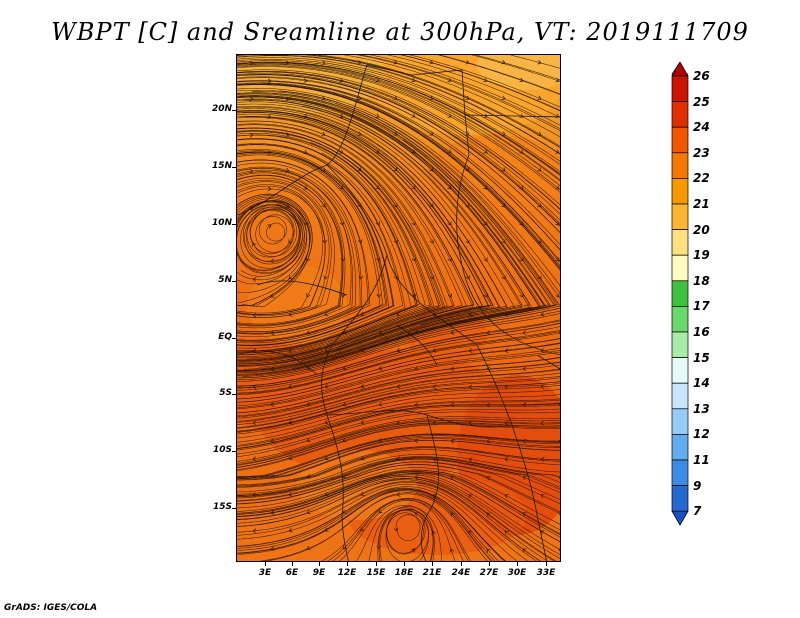 The image size is (800, 618). I want to click on colorbar-label: 14, so click(701, 383).